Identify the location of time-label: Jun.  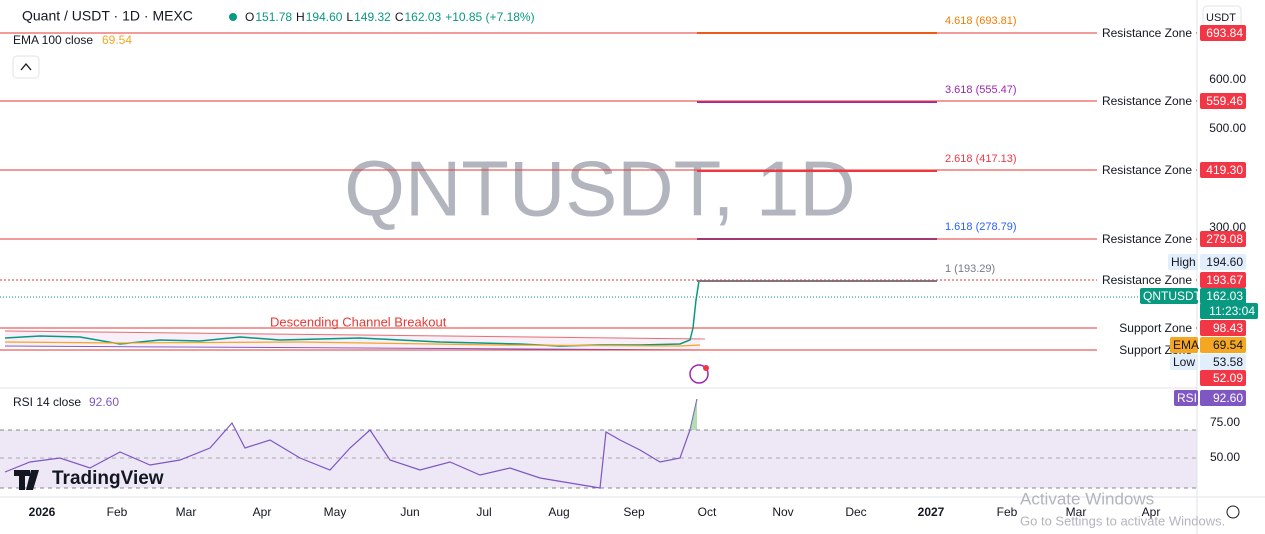
(409, 512).